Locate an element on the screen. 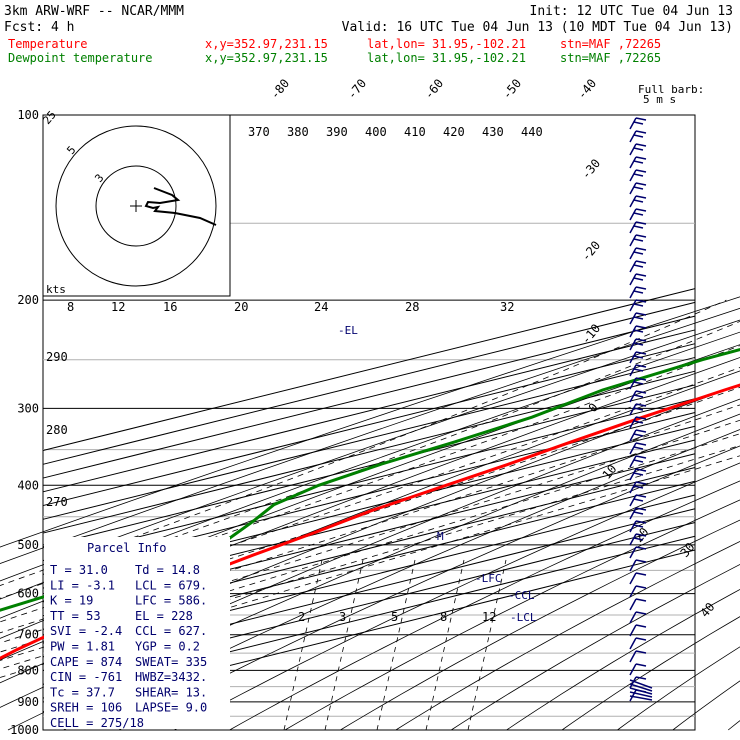 The height and width of the screenshot is (740, 740). hodo-speed-label-20: 20 is located at coordinates (241, 307).